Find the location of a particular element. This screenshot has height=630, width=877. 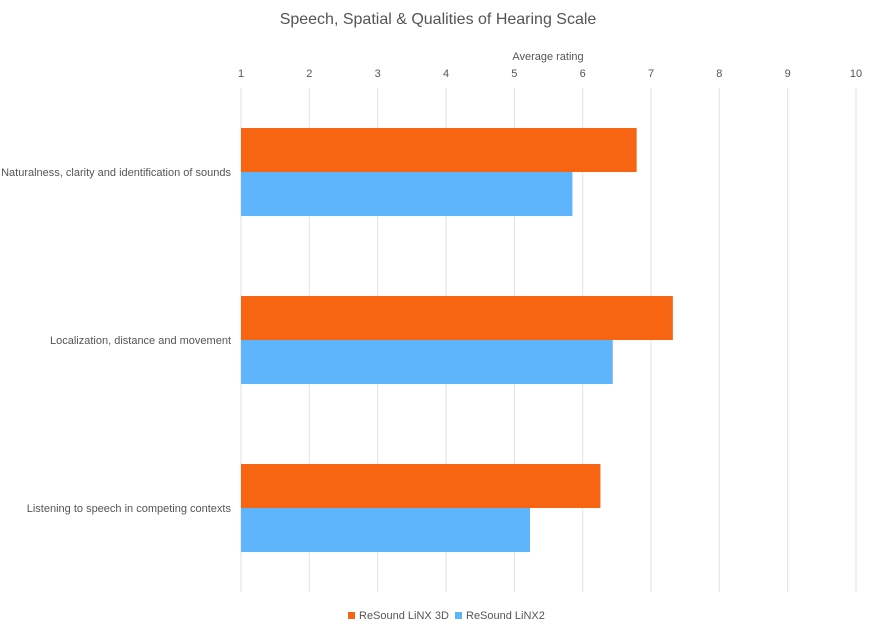

category-label: Localization, distance and movement is located at coordinates (140, 341).